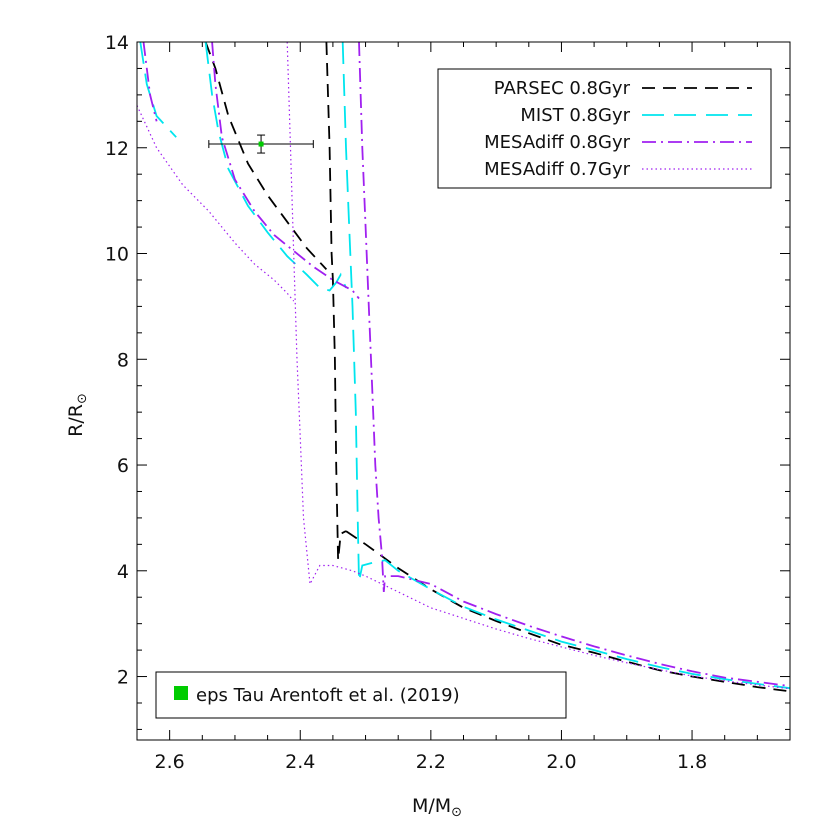  Describe the element at coordinates (117, 43) in the screenshot. I see `y-tick-label: 14` at that location.